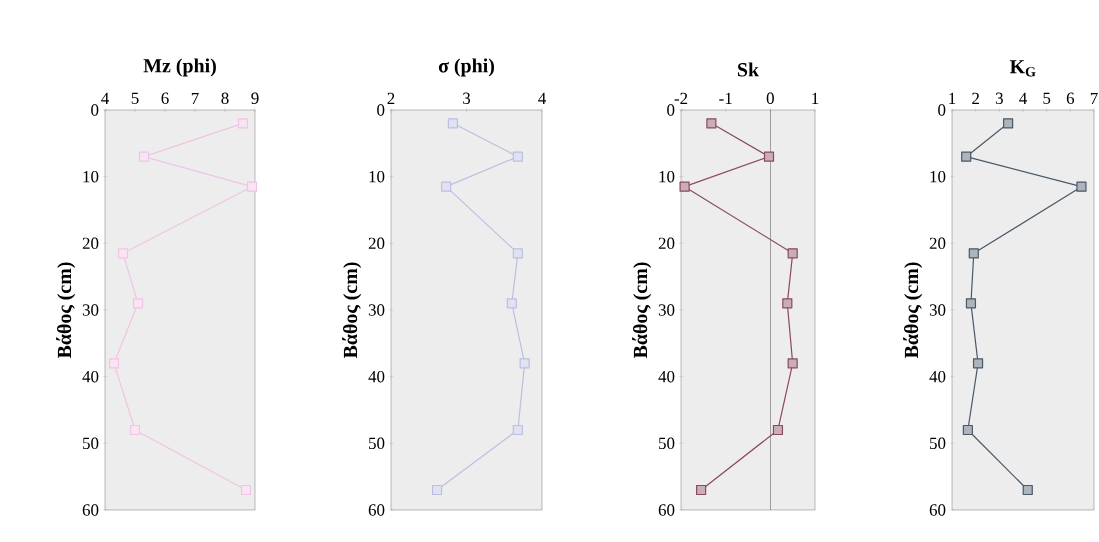 This screenshot has width=1099, height=542. Describe the element at coordinates (725, 98) in the screenshot. I see `x-tick-label: -1` at that location.